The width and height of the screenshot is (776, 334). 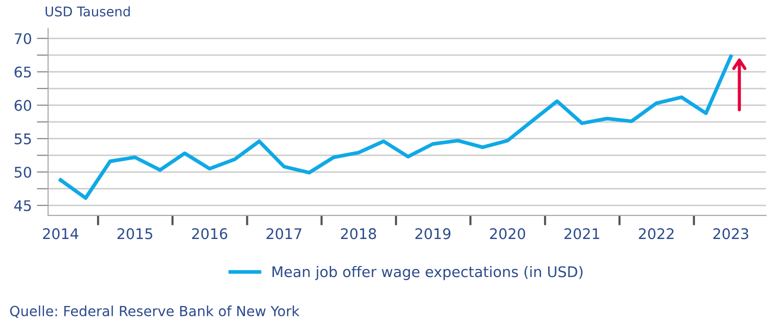 What do you see at coordinates (134, 234) in the screenshot?
I see `x-tick-label: 2015` at bounding box center [134, 234].